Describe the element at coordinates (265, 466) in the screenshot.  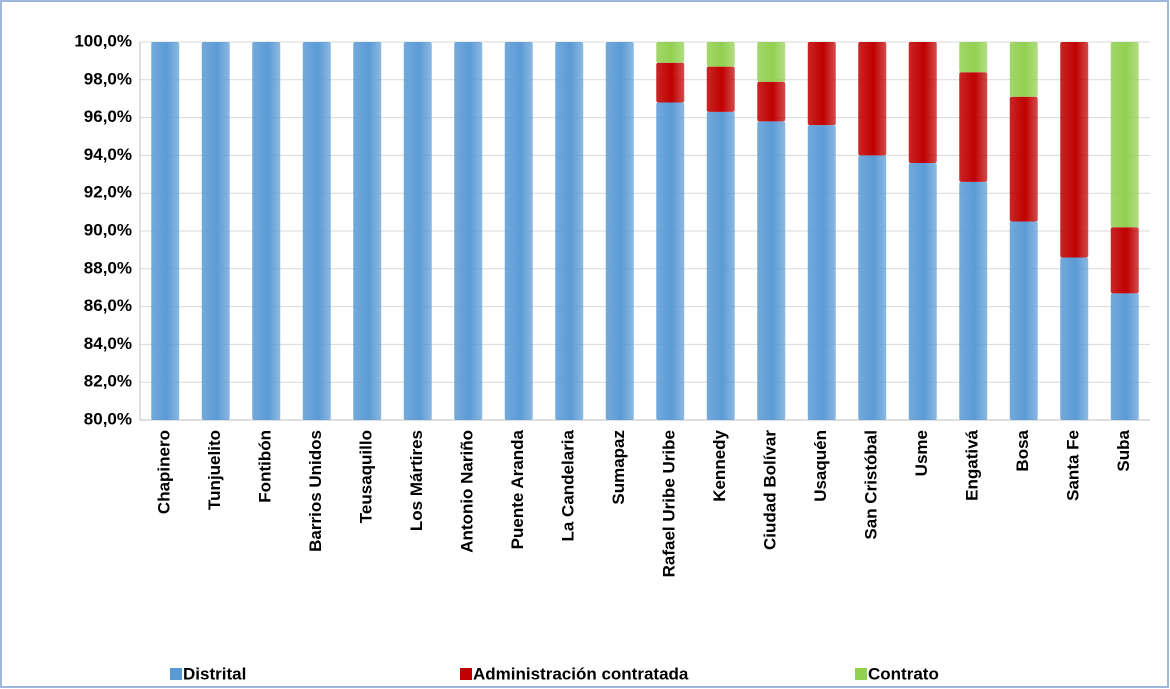
I see `x-tick-label: Fontibón` at that location.